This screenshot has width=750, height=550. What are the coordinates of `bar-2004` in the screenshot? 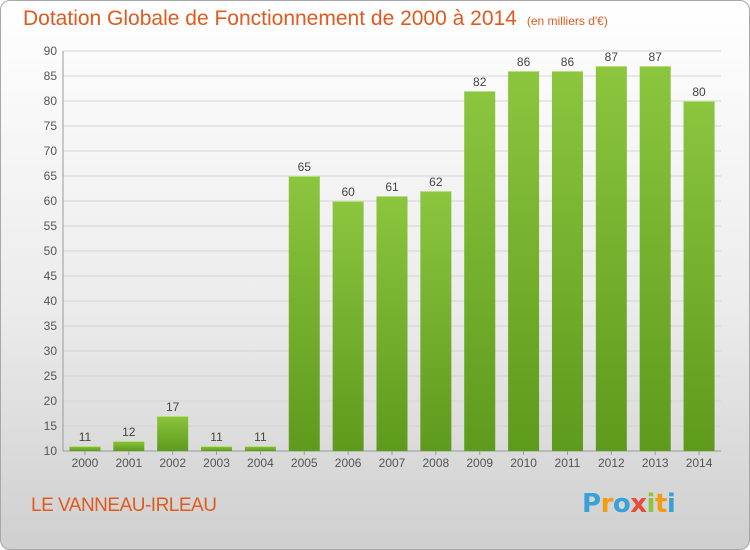 It's located at (260, 448).